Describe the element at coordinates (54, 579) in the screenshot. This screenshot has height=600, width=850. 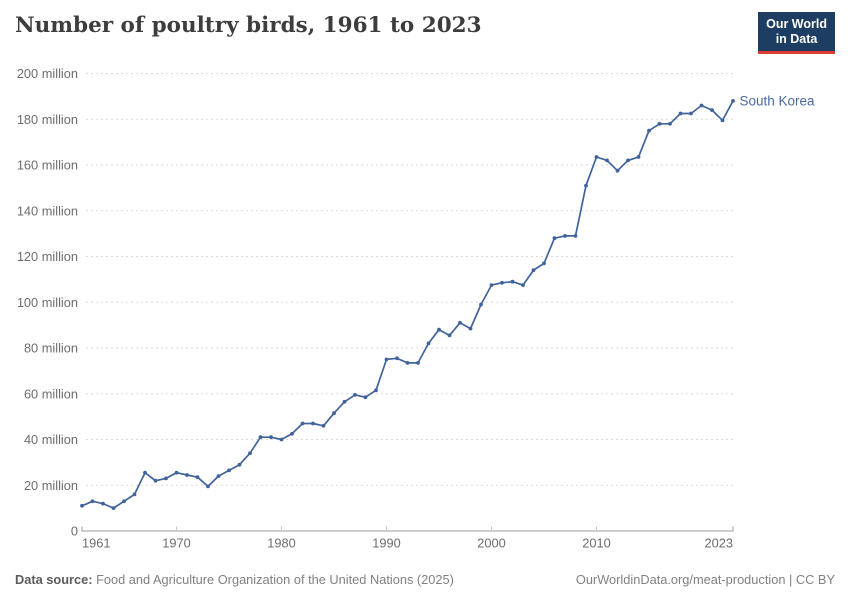
I see `data-source-label: Data source:` at that location.